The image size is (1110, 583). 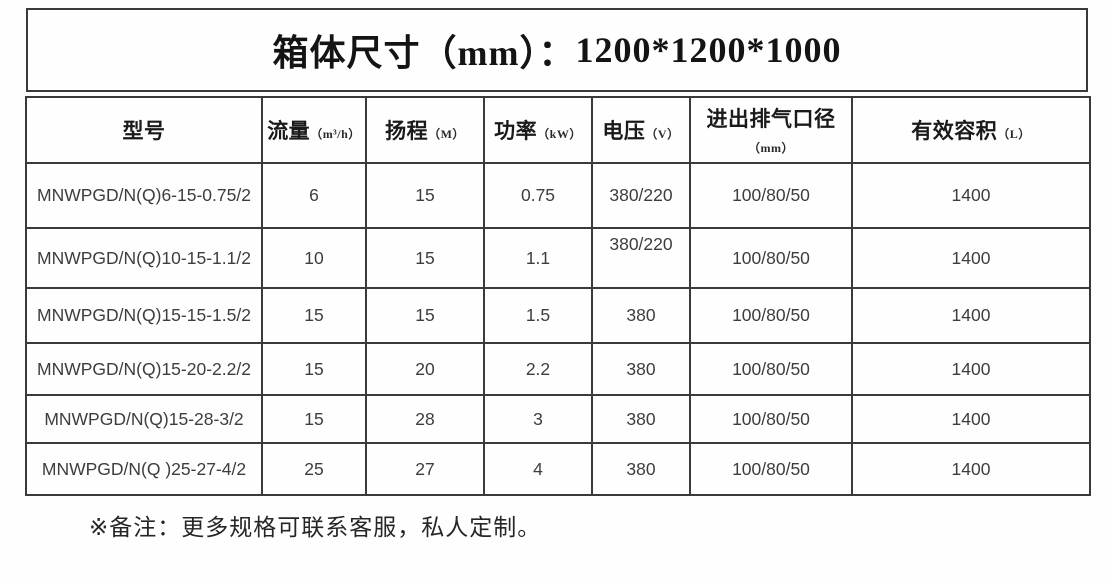 I want to click on header-head-unit: （M）, so click(x=446, y=134).